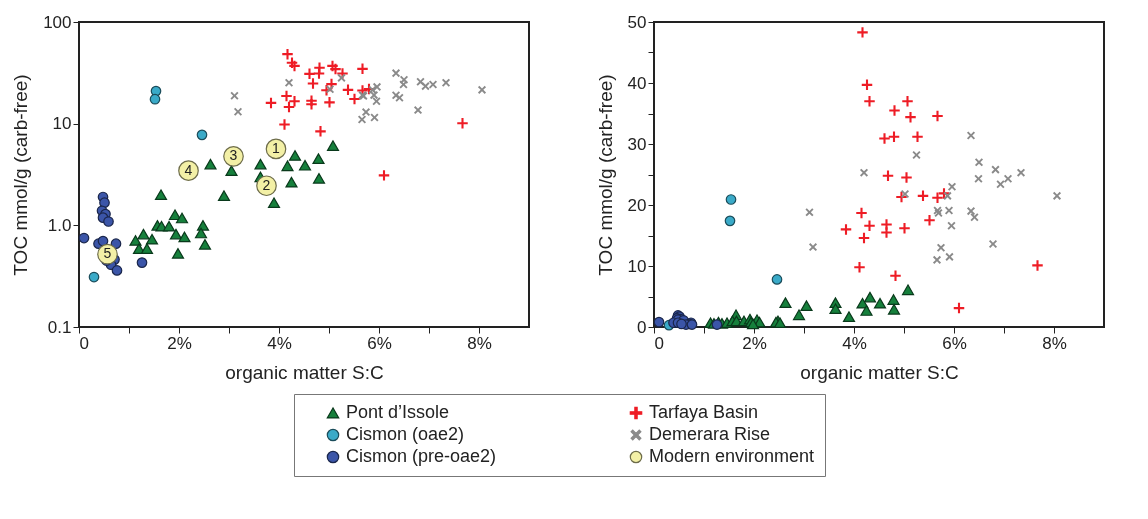 The height and width of the screenshot is (519, 1148). Describe the element at coordinates (732, 456) in the screenshot. I see `legend-label: Modern environment` at that location.